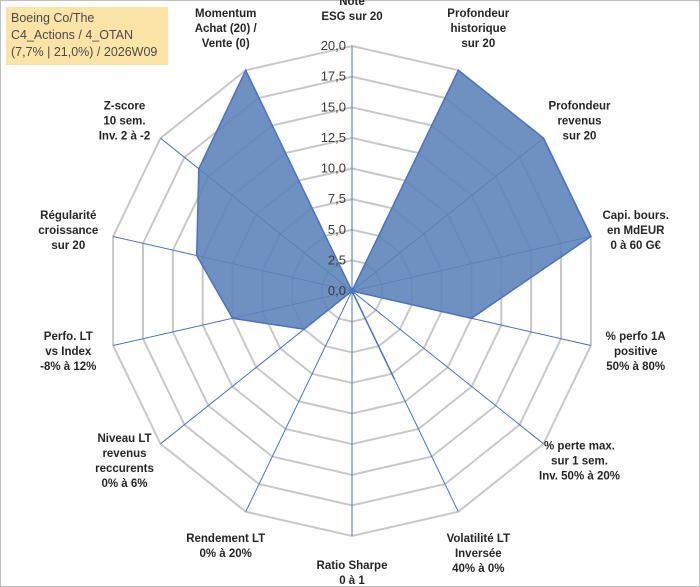 This screenshot has height=587, width=700. I want to click on axis-label-11-line-2: sur 20, so click(68, 246).